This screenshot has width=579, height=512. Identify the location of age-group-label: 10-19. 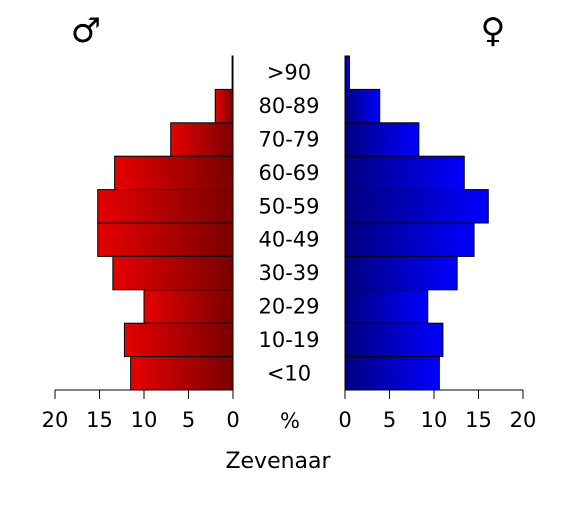
(288, 340).